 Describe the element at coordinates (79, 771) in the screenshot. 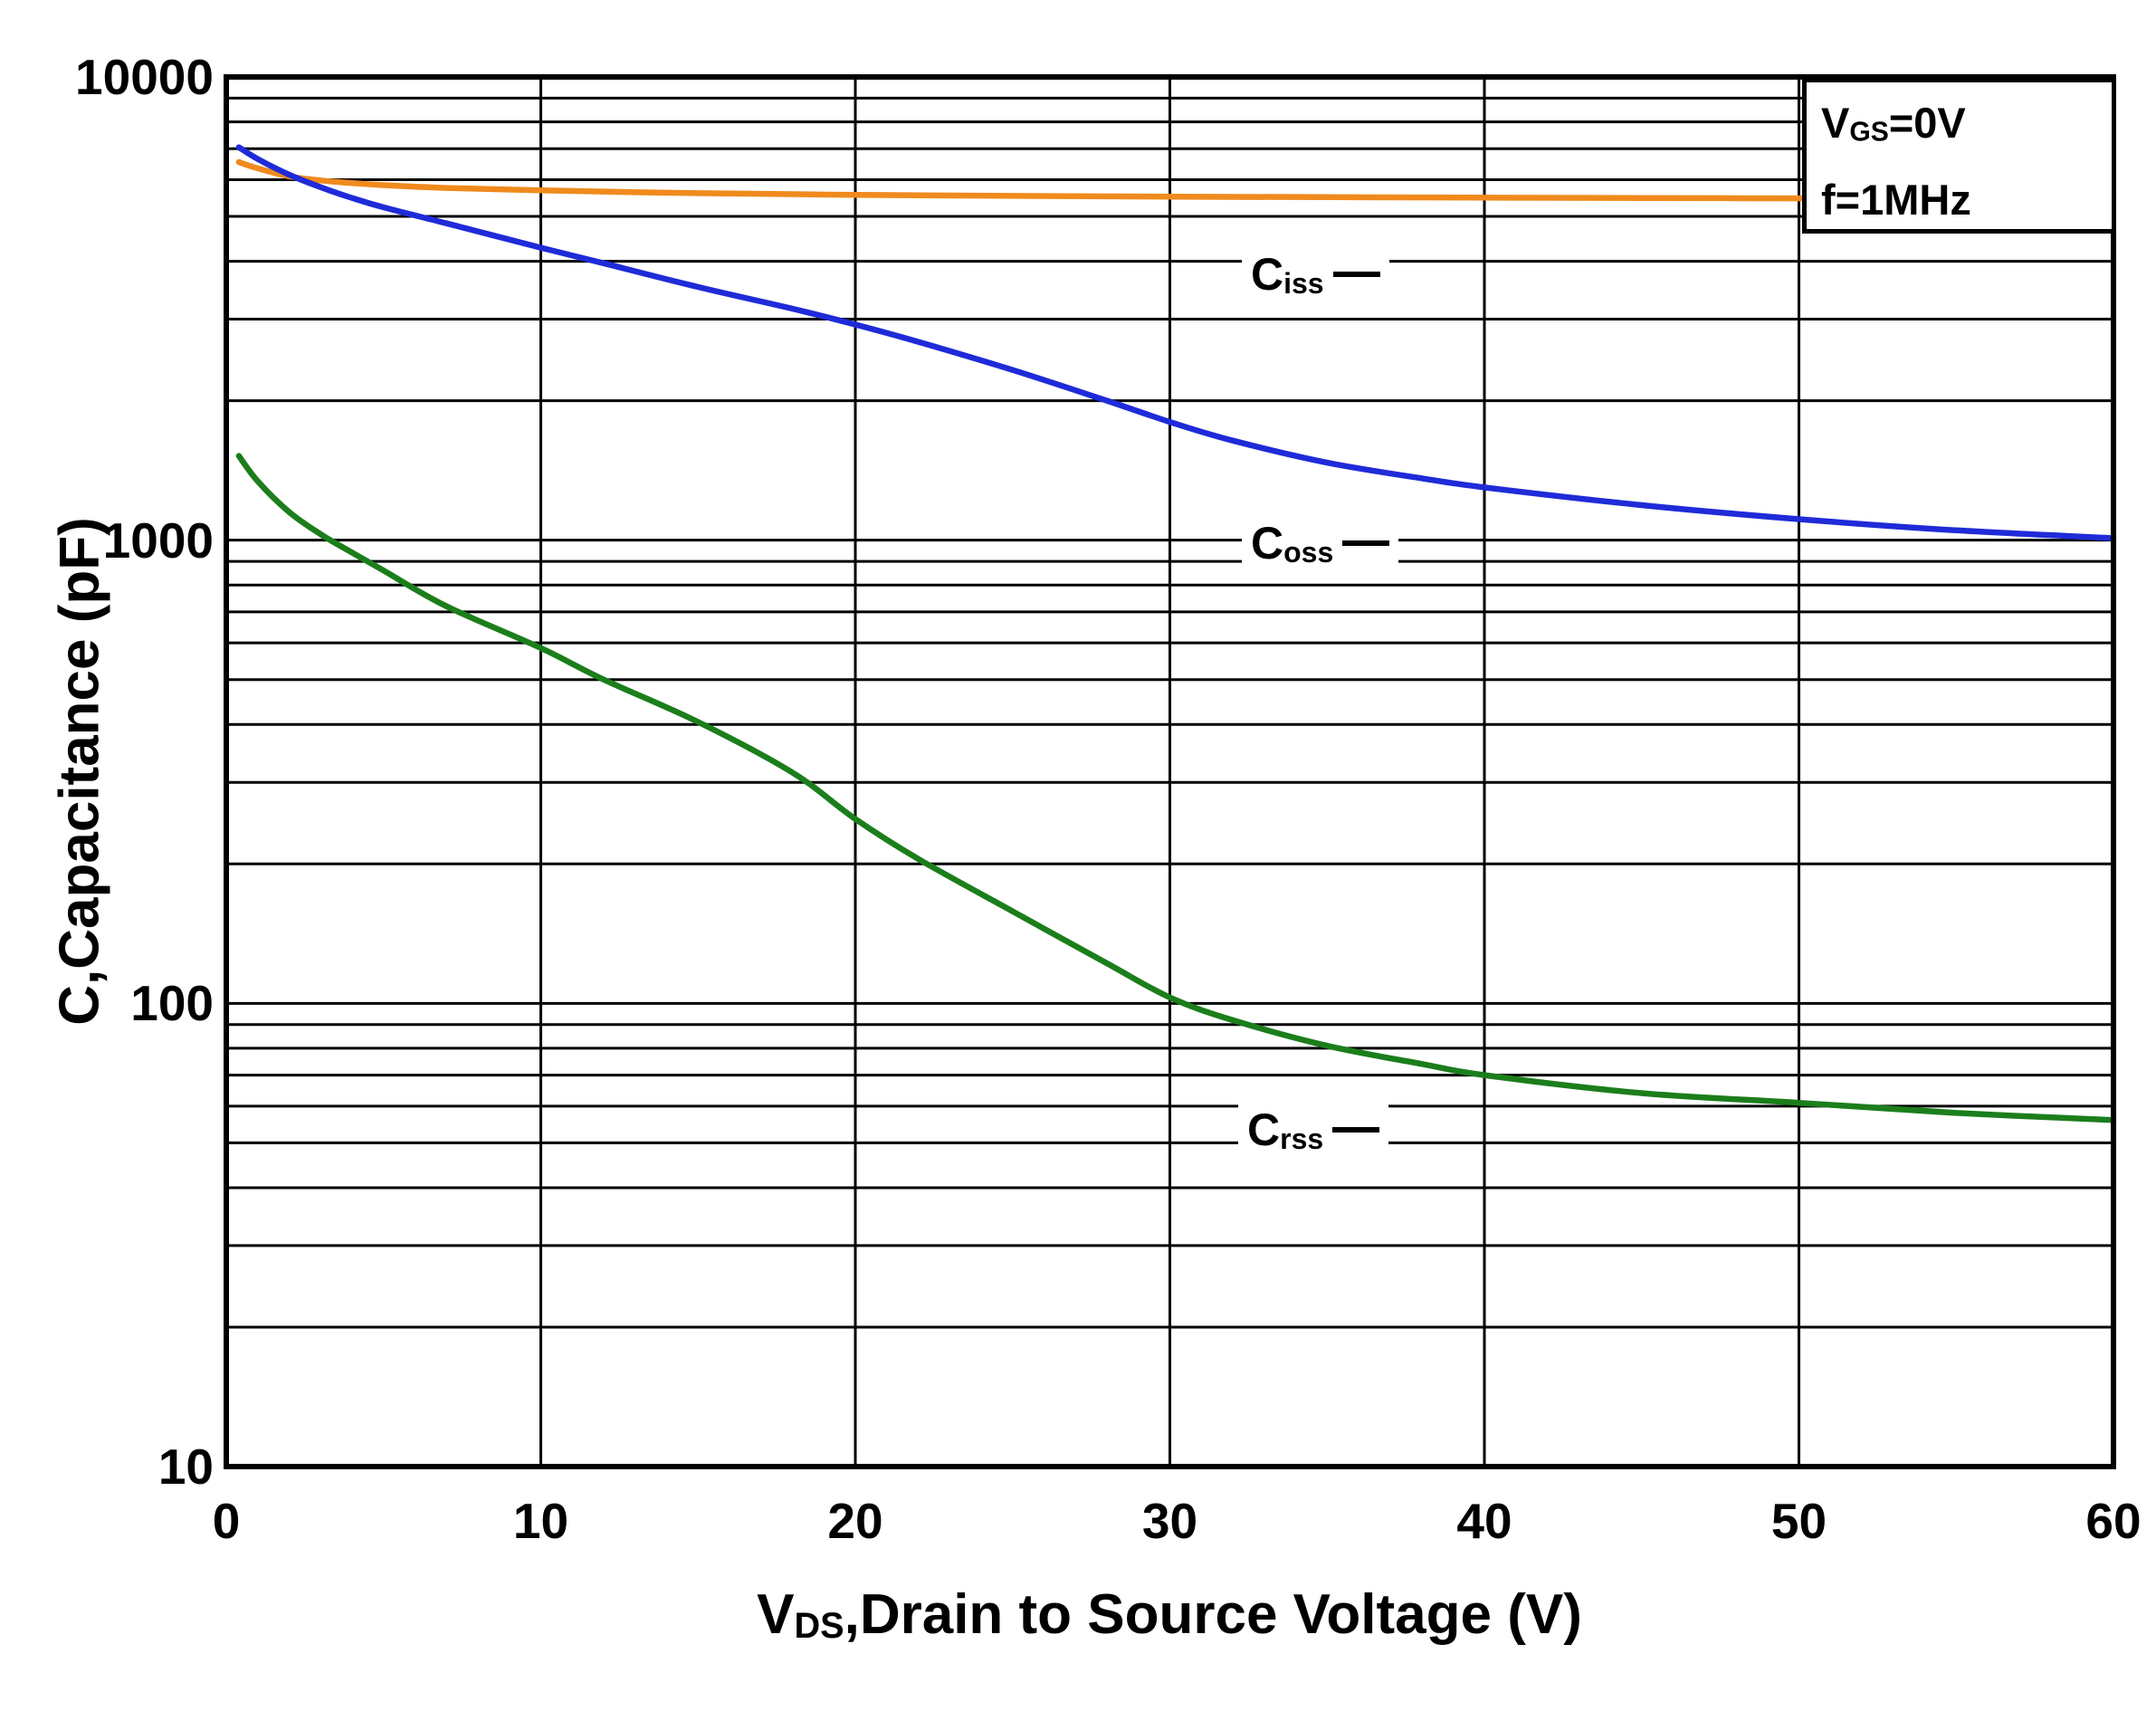

I see `y-axis-title: C,Capacitance (pF)` at that location.